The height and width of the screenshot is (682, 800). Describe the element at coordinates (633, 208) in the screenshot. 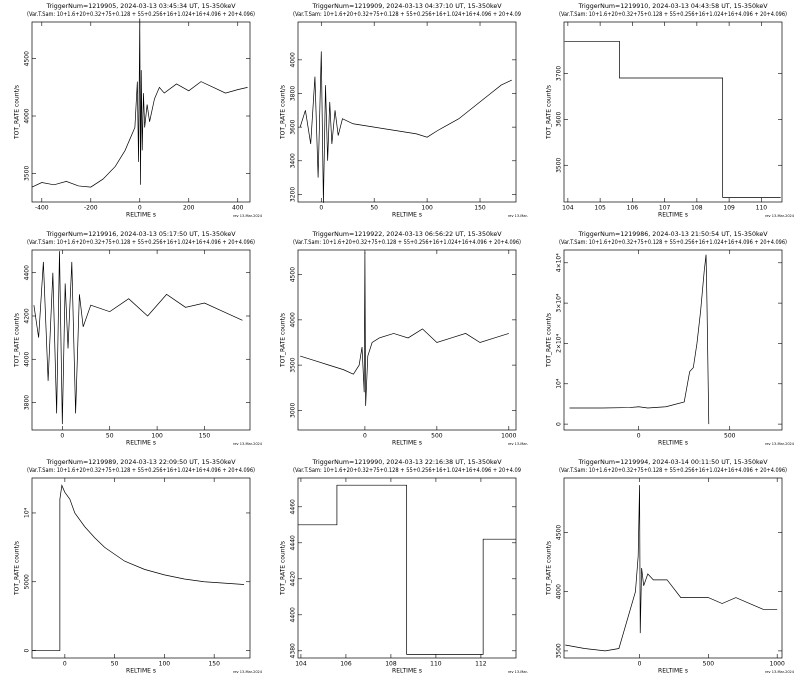

I see `x-tick-label: 106` at that location.